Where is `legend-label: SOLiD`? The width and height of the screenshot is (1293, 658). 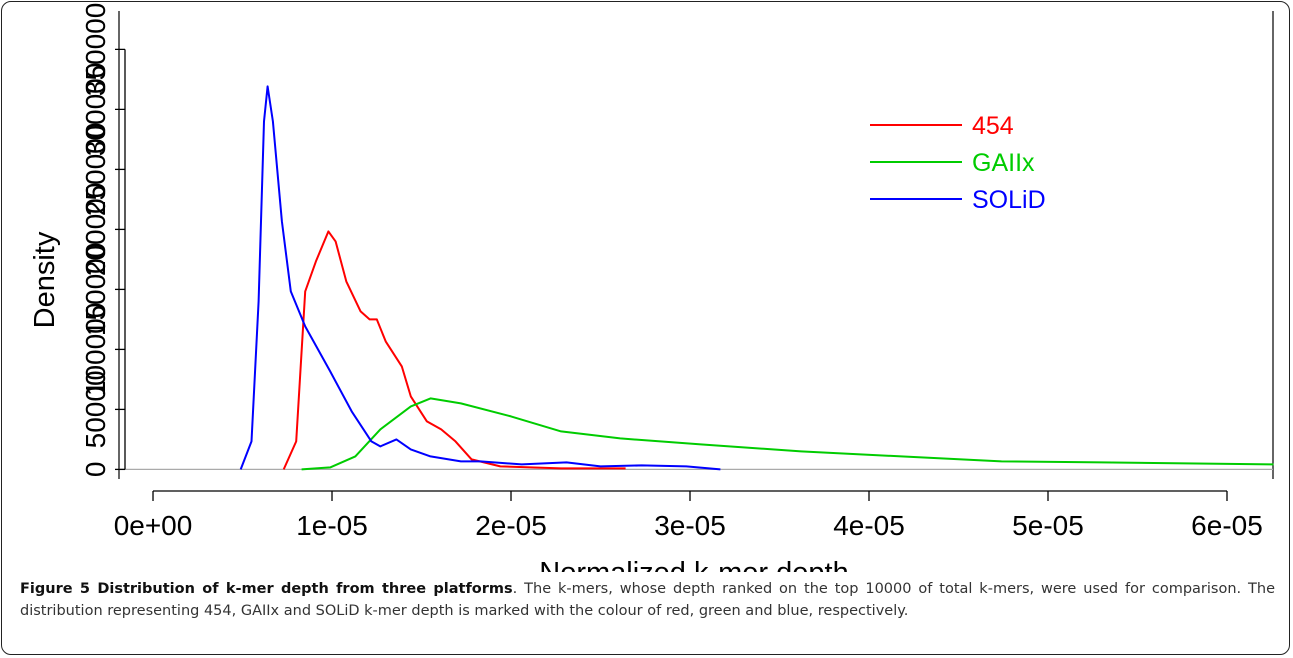 legend-label: SOLiD is located at coordinates (1009, 200).